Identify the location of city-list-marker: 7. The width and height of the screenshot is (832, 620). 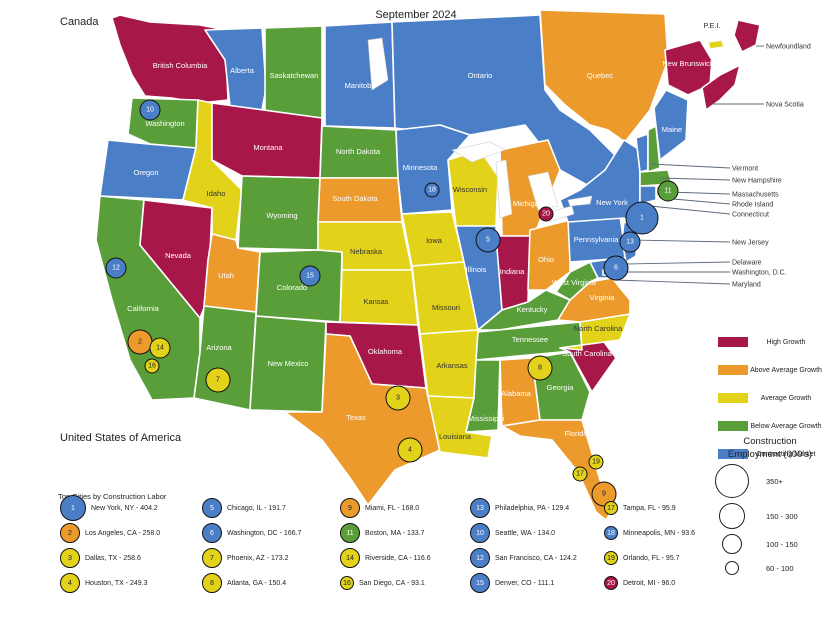
(212, 558).